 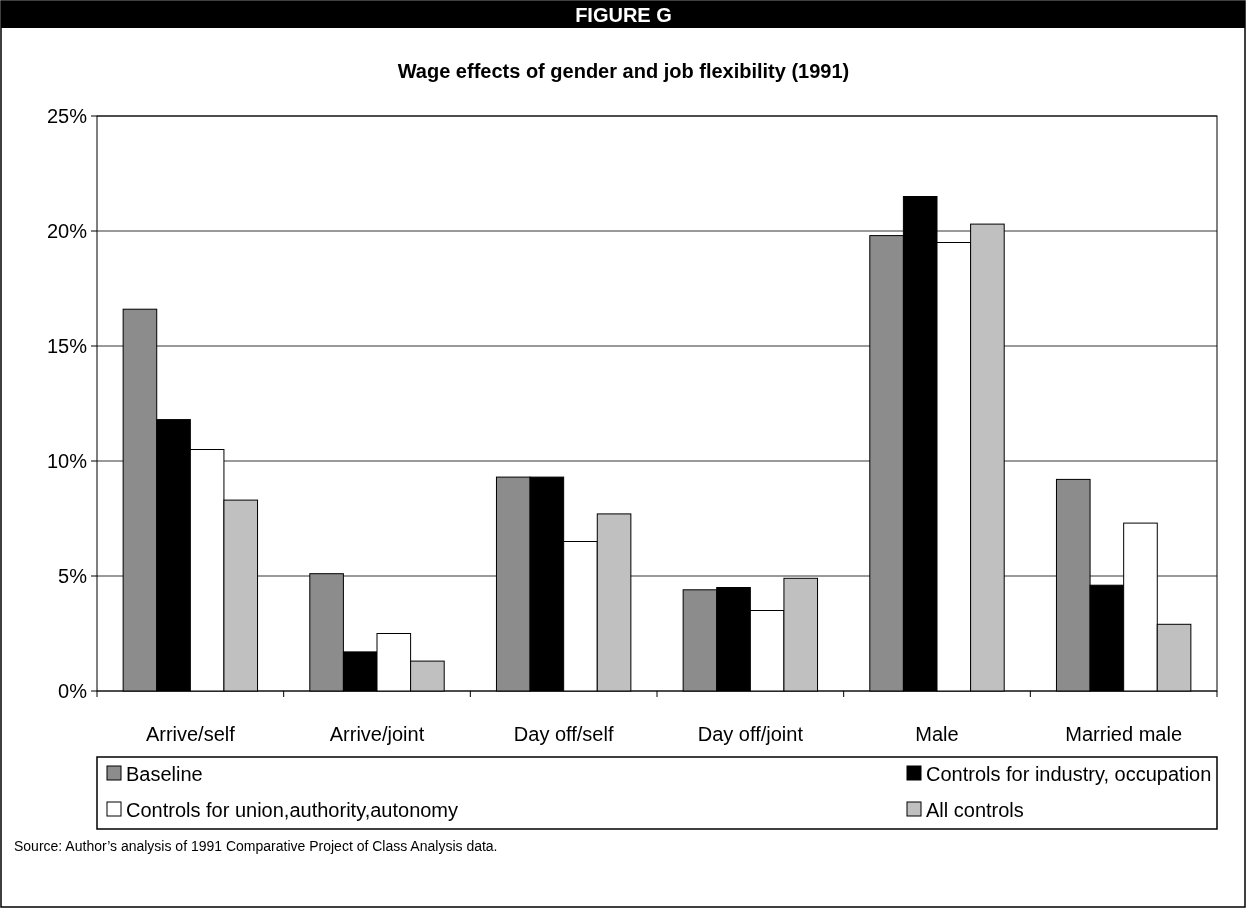 I want to click on y-tick-label: 25%, so click(x=67, y=116).